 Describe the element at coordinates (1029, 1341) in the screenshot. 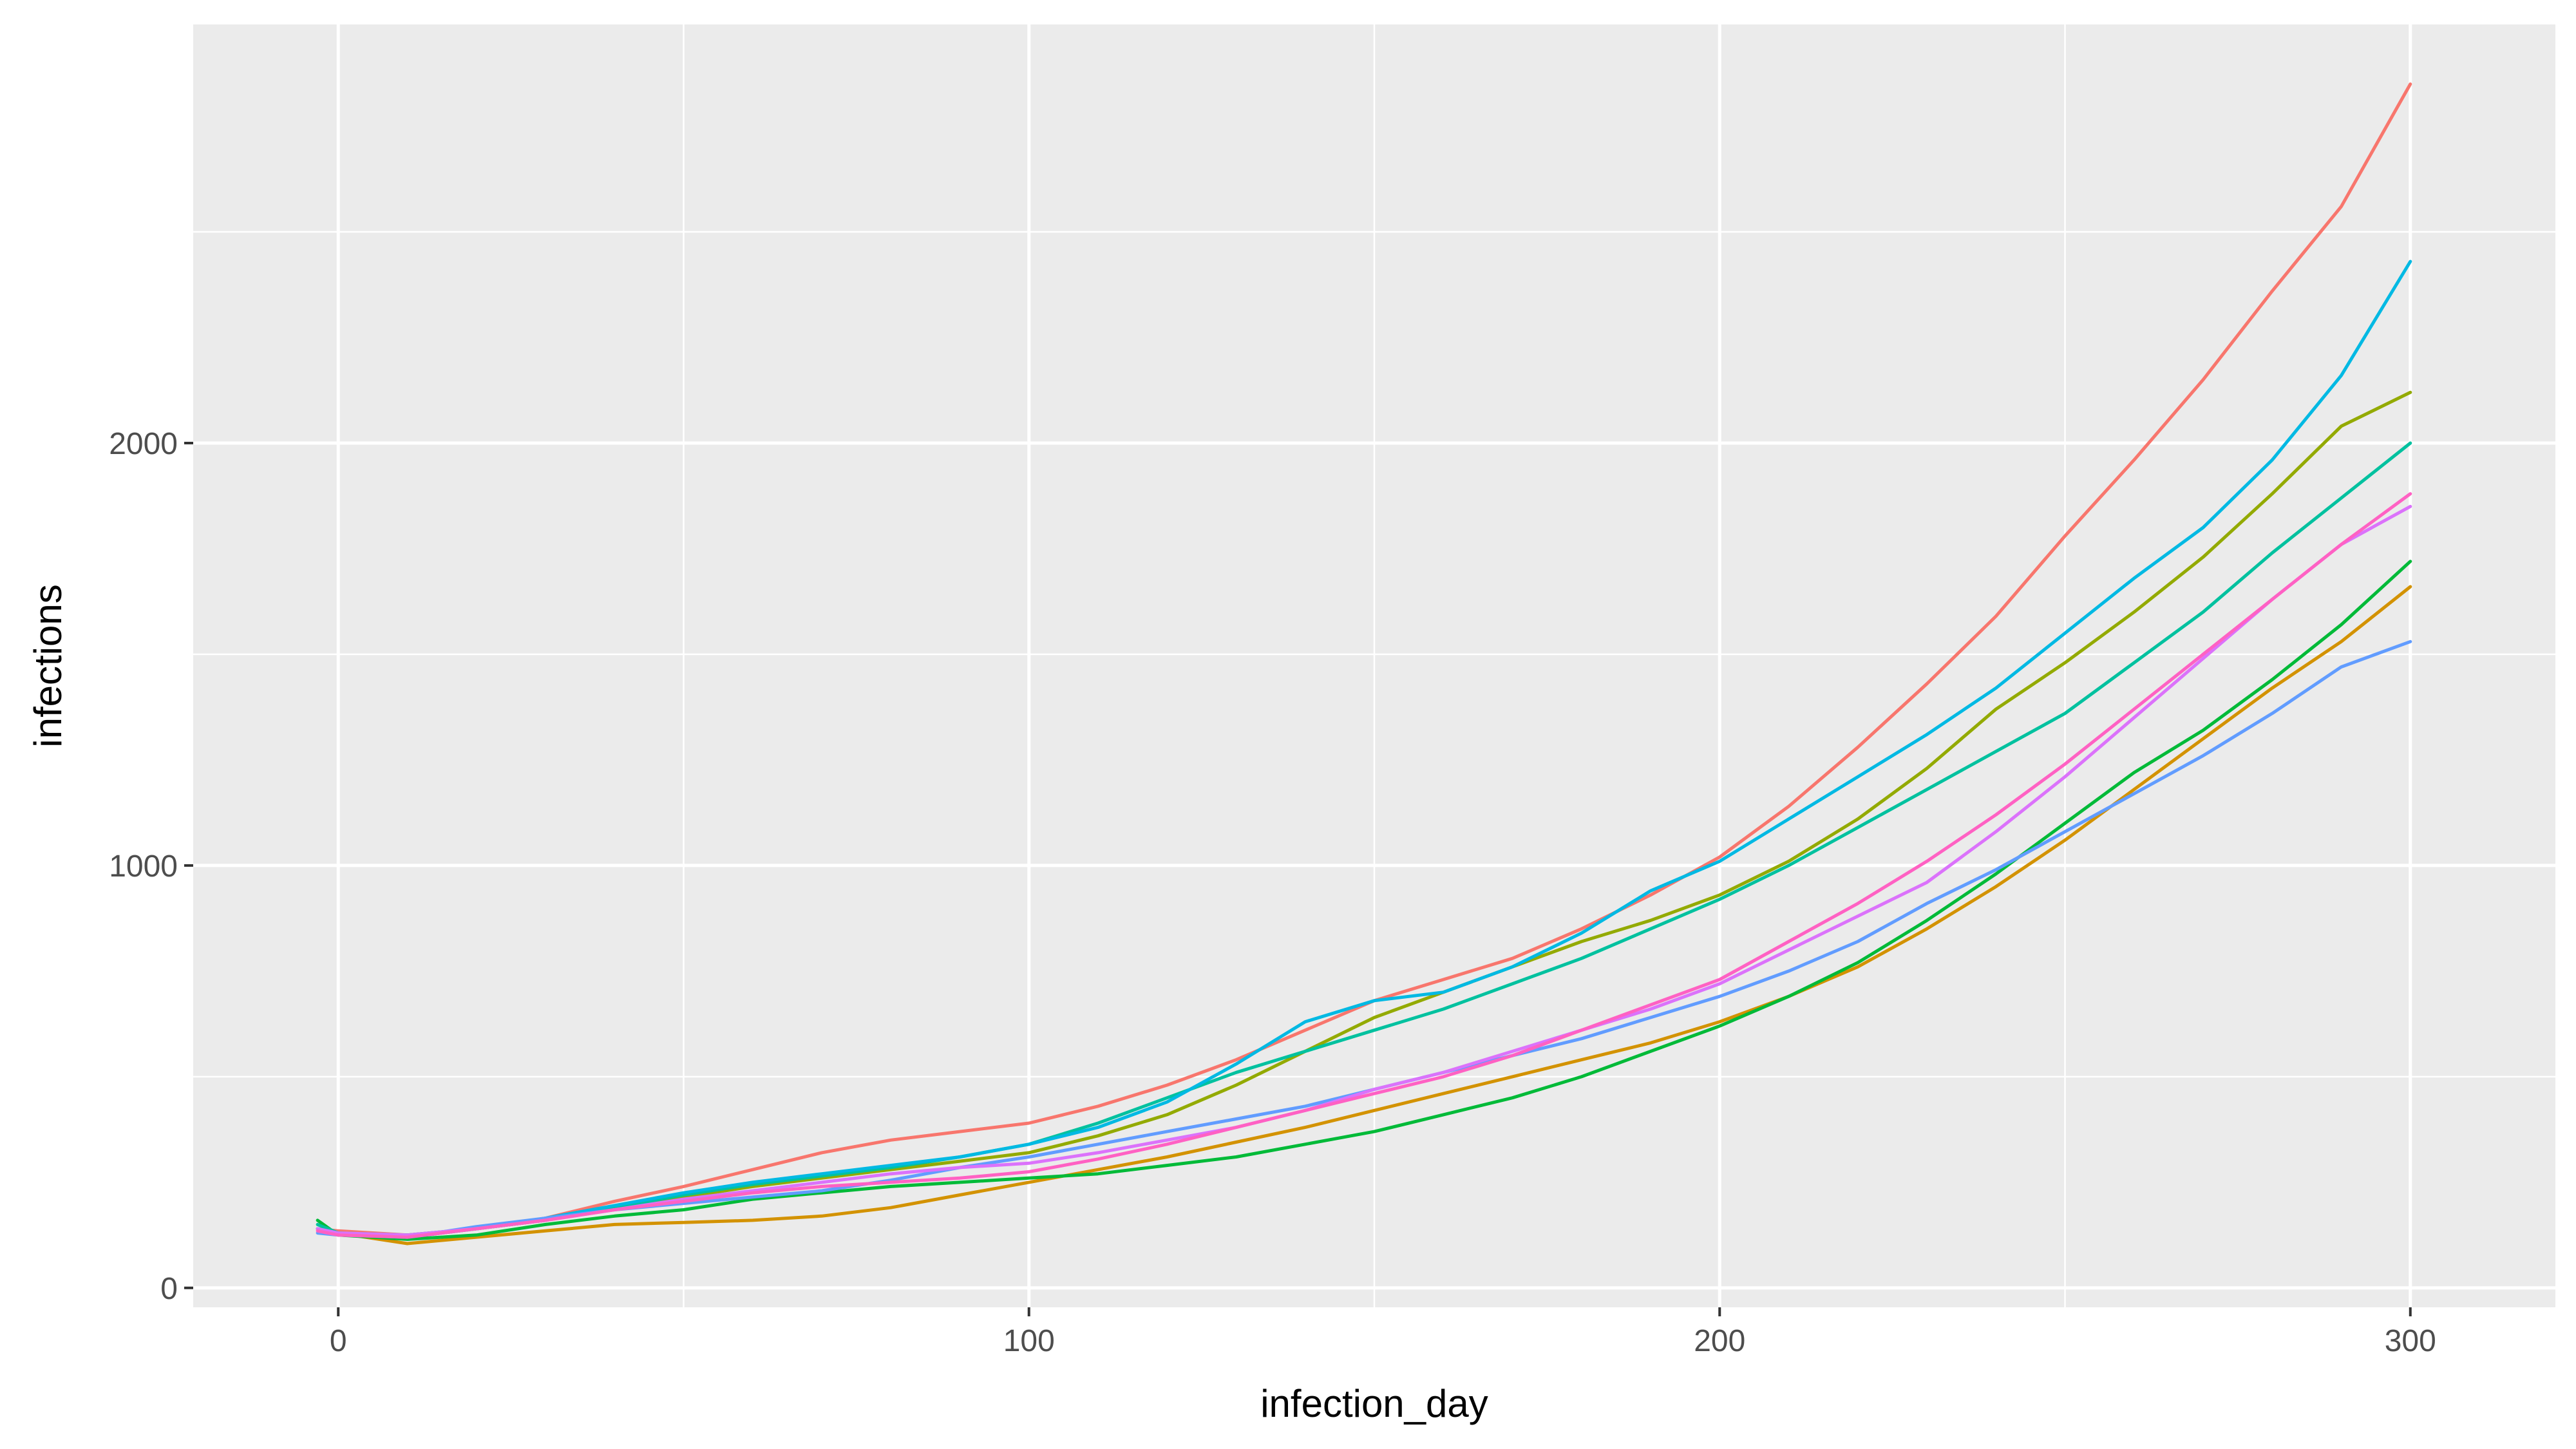

I see `x-tick-label: 100` at that location.